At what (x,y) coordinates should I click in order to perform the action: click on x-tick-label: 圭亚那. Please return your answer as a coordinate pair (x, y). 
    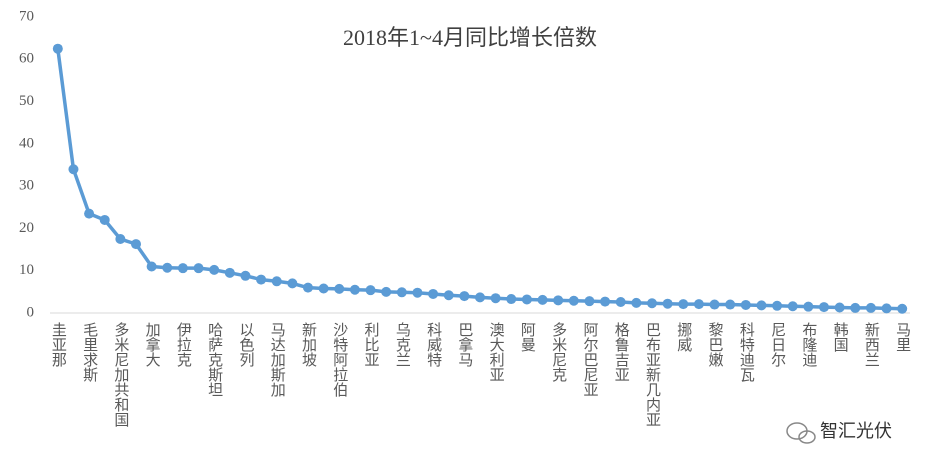
    Looking at the image, I should click on (58, 345).